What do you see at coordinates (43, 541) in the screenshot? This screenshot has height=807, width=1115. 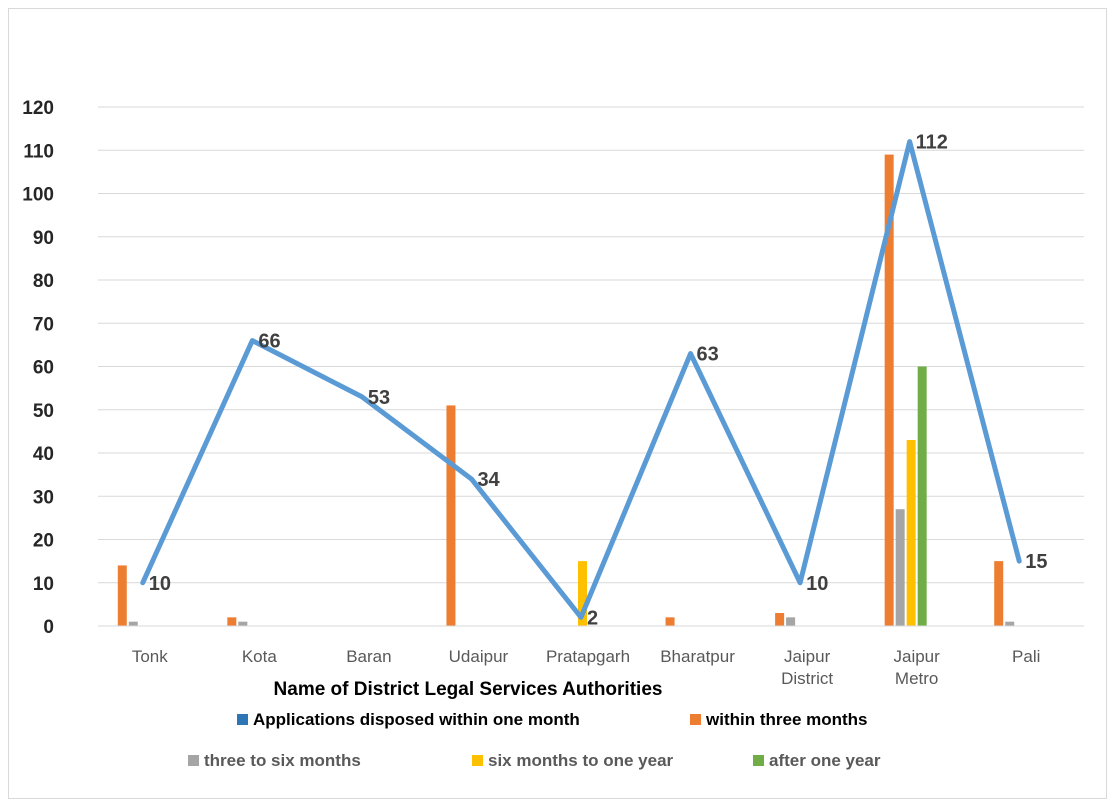 I see `y-tick-label: 20` at bounding box center [43, 541].